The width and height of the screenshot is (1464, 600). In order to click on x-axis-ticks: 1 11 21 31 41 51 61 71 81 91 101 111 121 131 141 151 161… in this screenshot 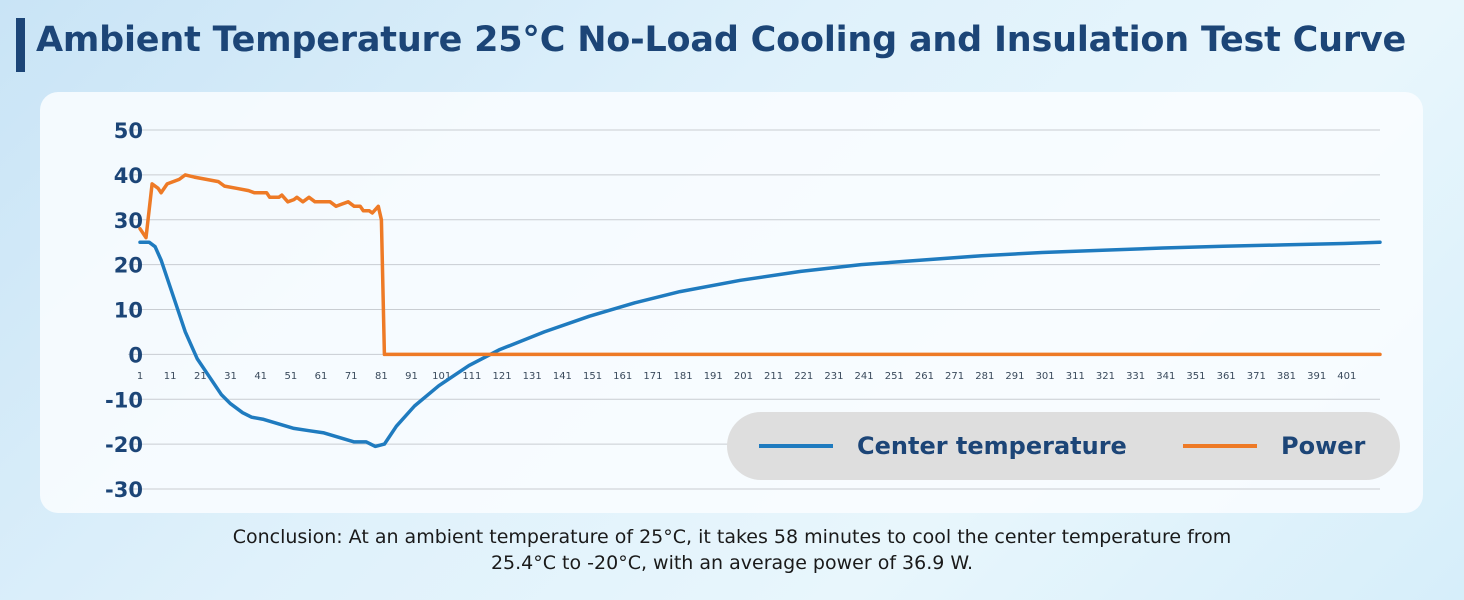, I will do `click(747, 376)`.